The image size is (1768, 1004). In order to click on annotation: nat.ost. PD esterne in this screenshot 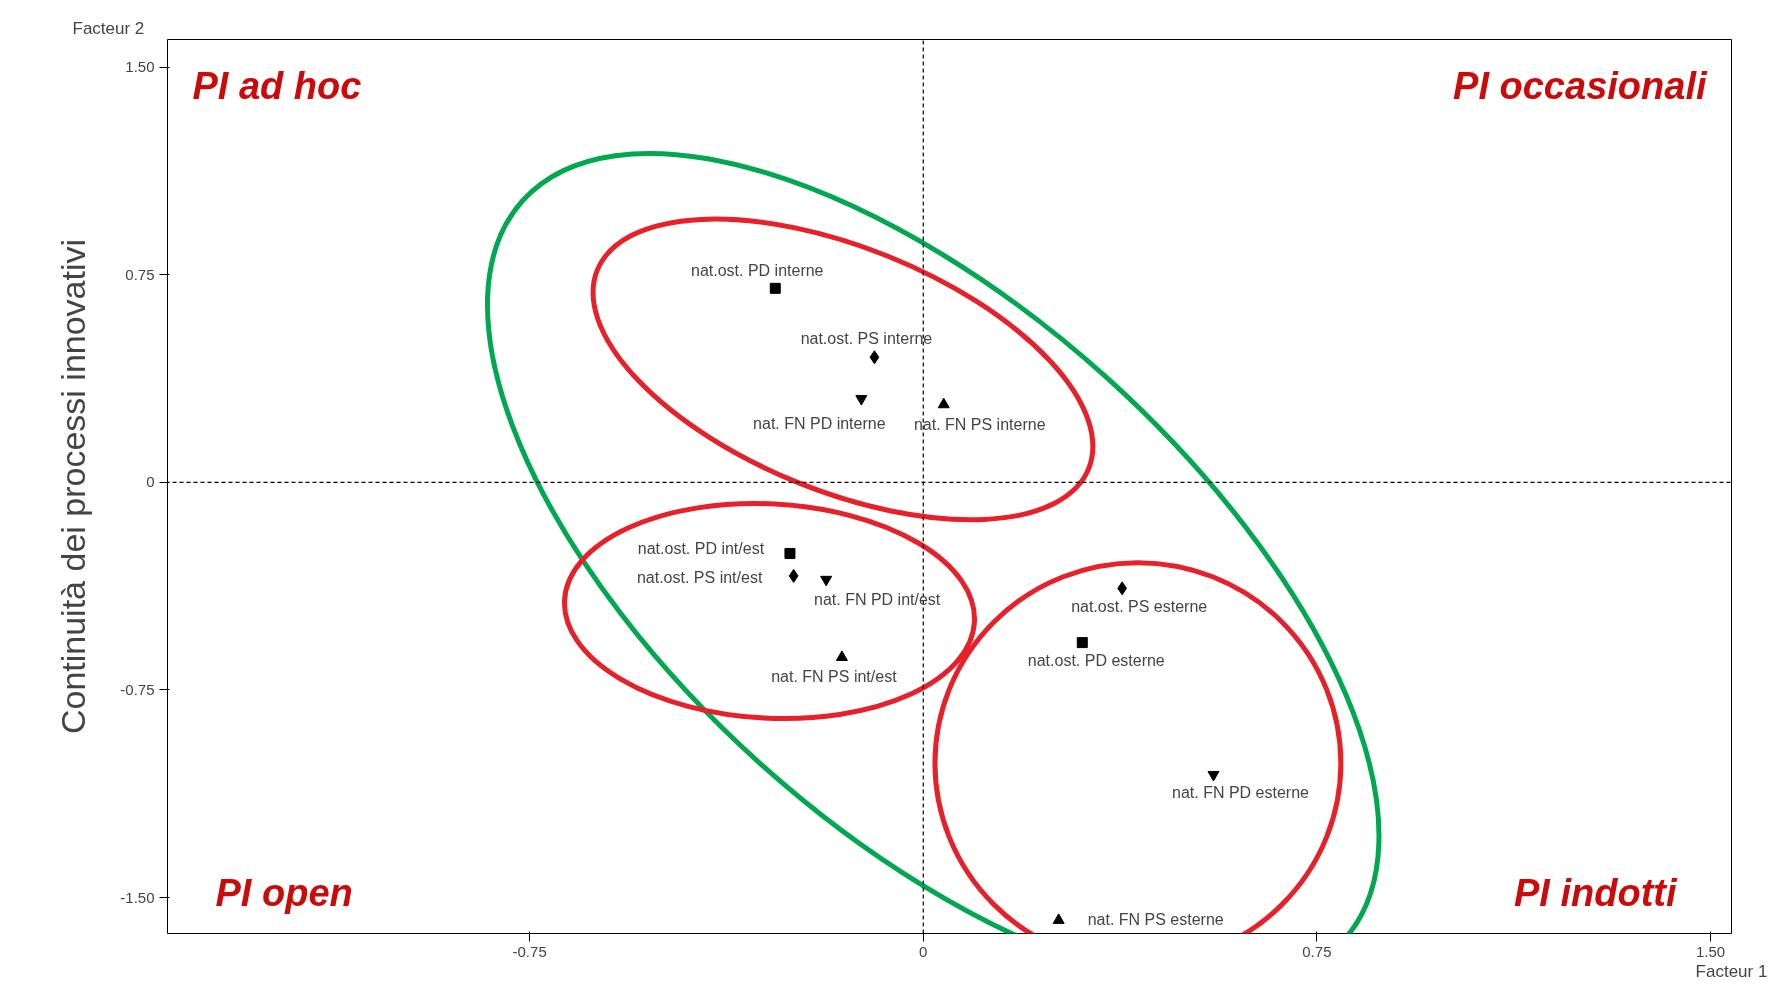, I will do `click(1096, 661)`.